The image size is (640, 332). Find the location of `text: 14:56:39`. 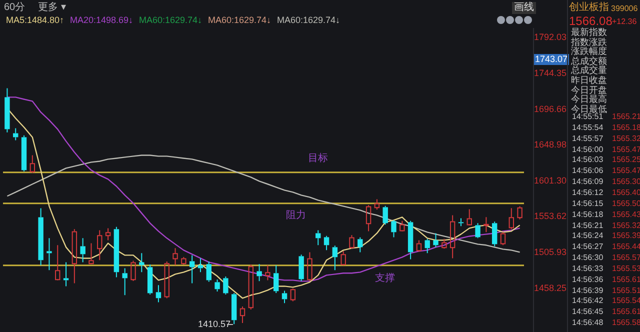

text: 14:56:39 is located at coordinates (588, 290).